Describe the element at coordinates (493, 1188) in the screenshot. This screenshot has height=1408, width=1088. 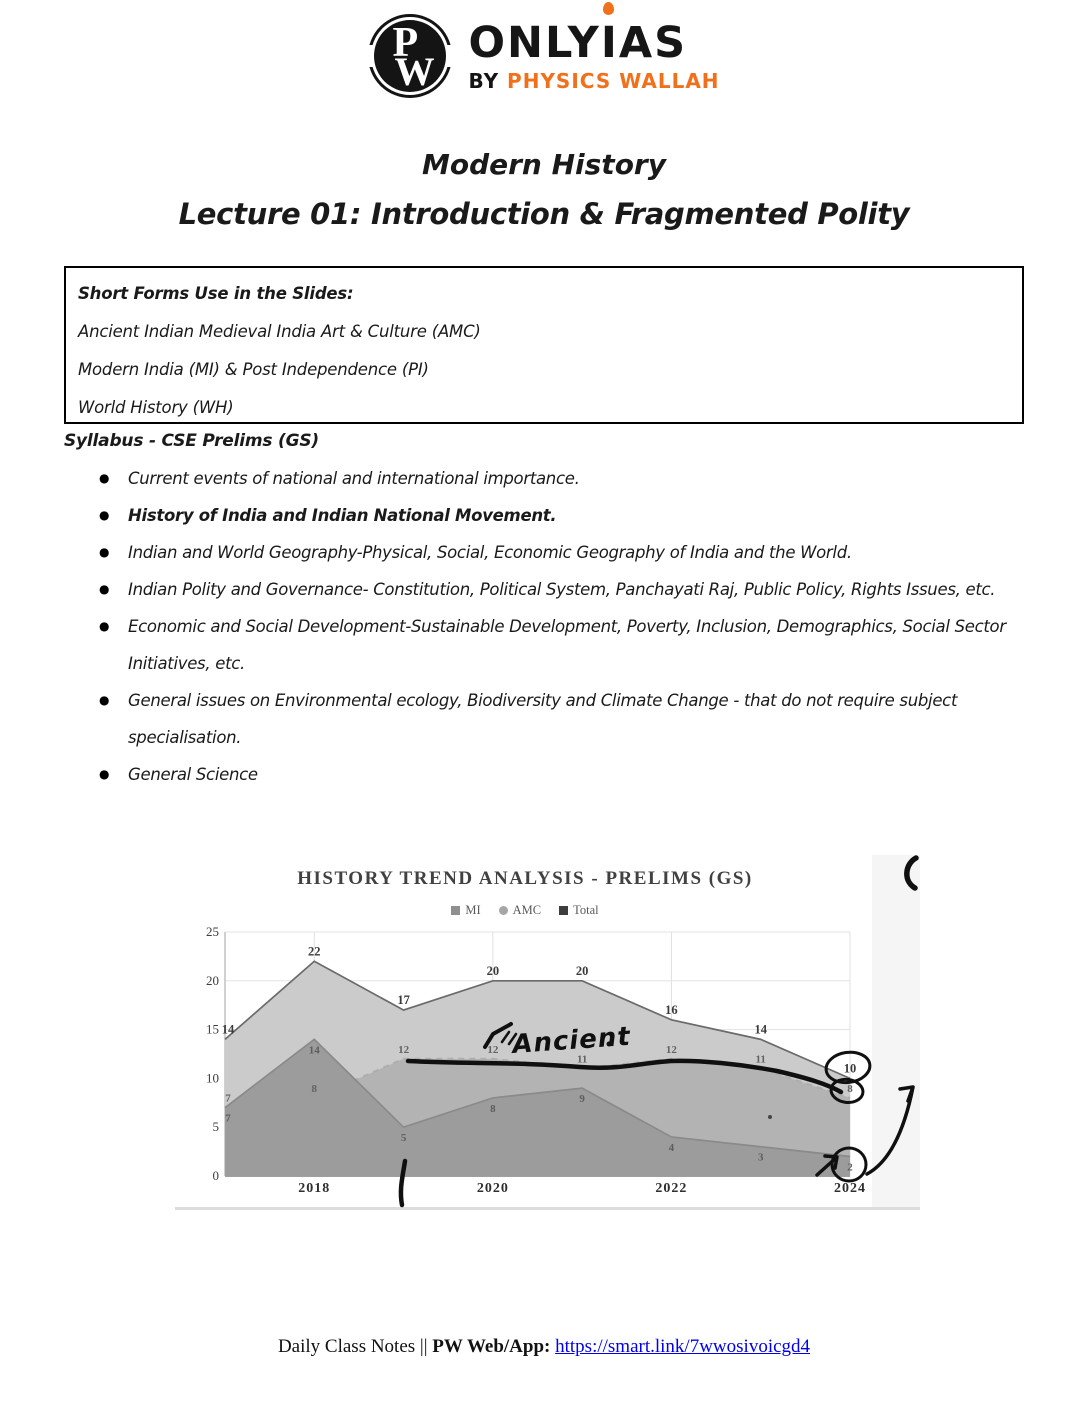
I see `x-tick-label: 2020` at that location.